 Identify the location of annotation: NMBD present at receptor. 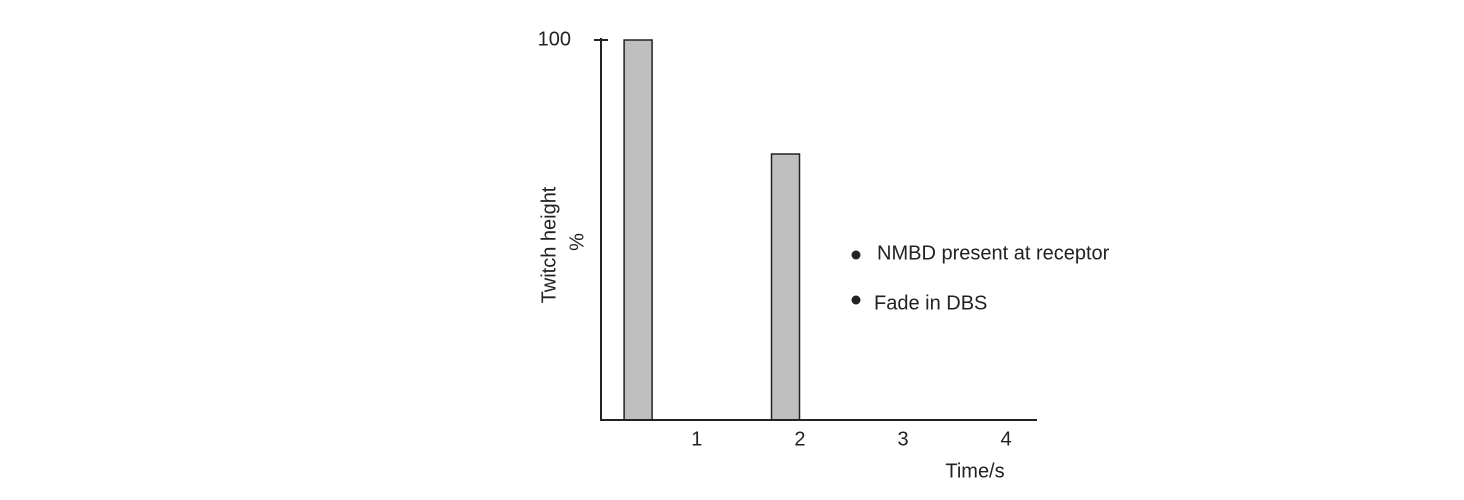
(993, 253).